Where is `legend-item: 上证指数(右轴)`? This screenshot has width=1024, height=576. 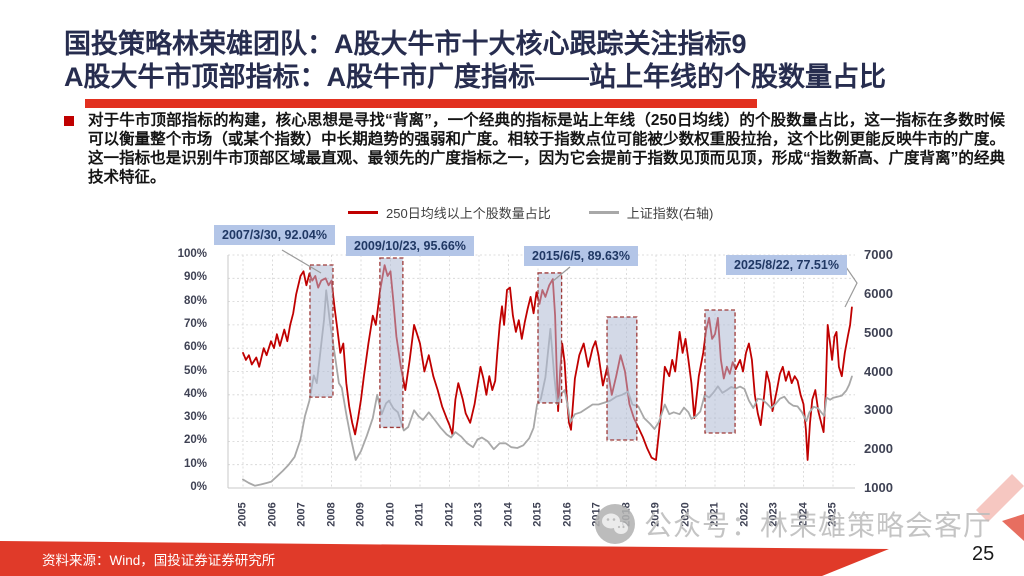 legend-item: 上证指数(右轴) is located at coordinates (651, 212).